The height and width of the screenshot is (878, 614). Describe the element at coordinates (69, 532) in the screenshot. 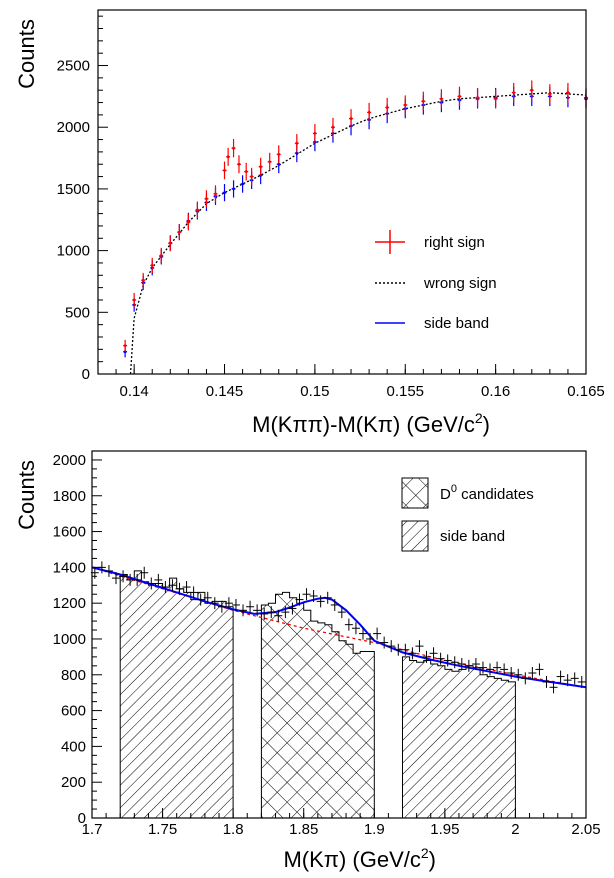

I see `bottom-y-tick-label: 1600` at that location.